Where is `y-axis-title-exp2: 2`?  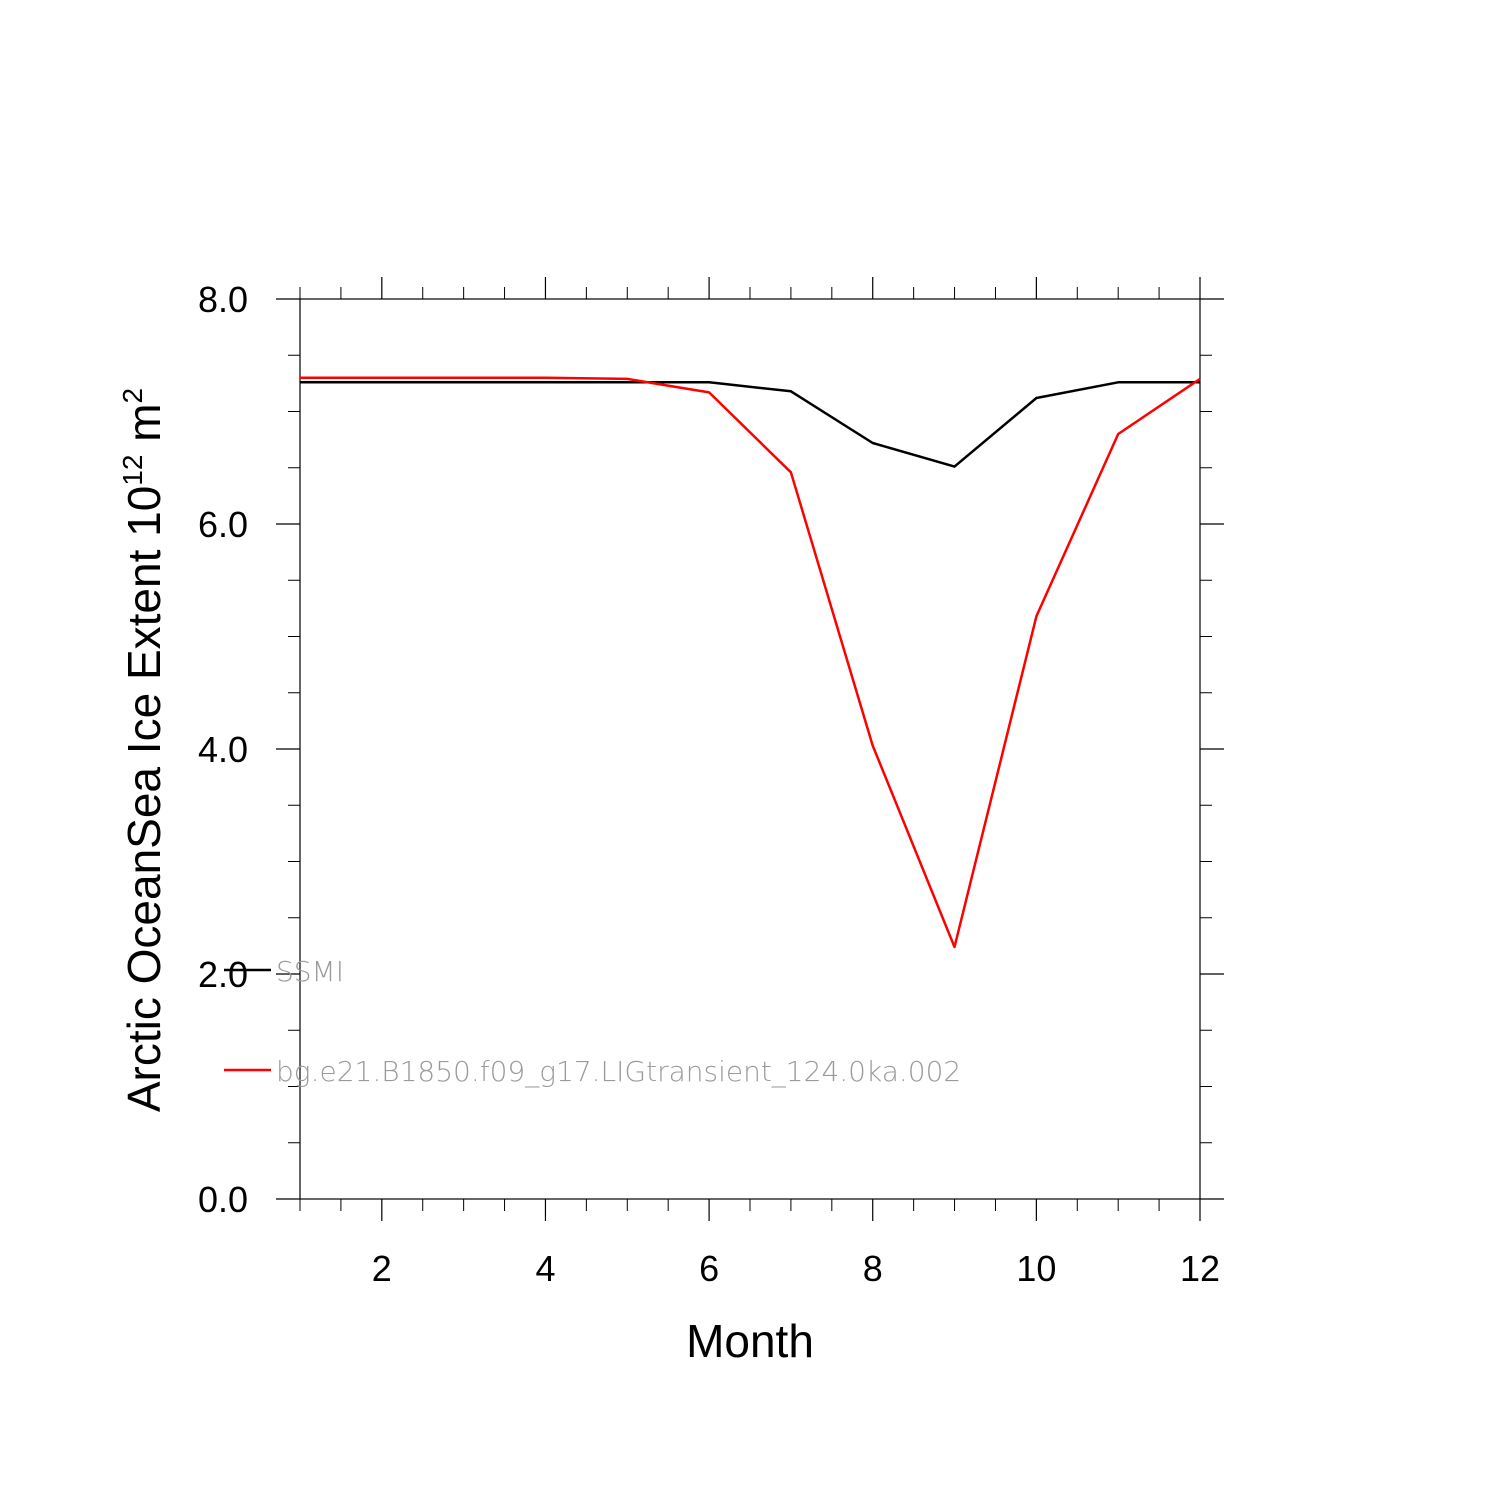 y-axis-title-exp2: 2 is located at coordinates (132, 396).